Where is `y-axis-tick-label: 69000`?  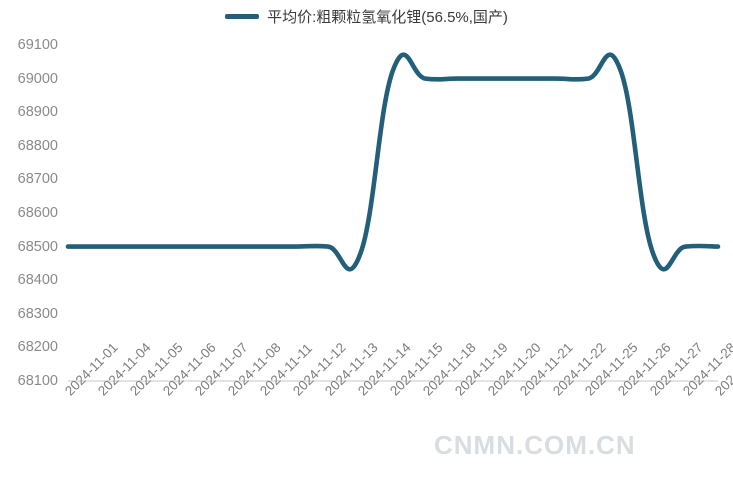
y-axis-tick-label: 69000 is located at coordinates (37, 78).